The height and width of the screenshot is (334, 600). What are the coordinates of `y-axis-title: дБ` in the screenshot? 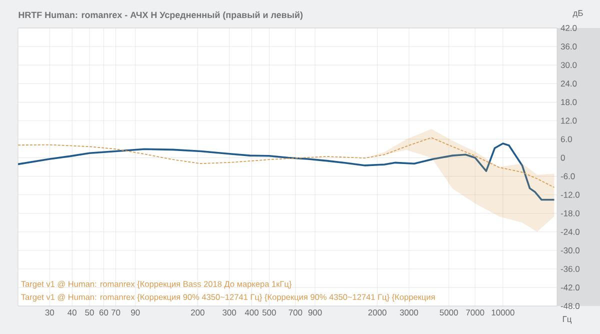 It's located at (577, 14).